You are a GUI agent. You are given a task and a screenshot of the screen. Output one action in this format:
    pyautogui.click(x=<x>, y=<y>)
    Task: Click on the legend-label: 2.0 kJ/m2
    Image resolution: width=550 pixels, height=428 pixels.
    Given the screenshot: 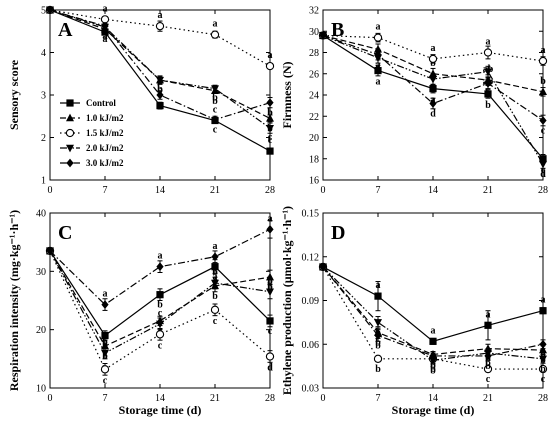 What is the action you would take?
    pyautogui.click(x=105, y=148)
    